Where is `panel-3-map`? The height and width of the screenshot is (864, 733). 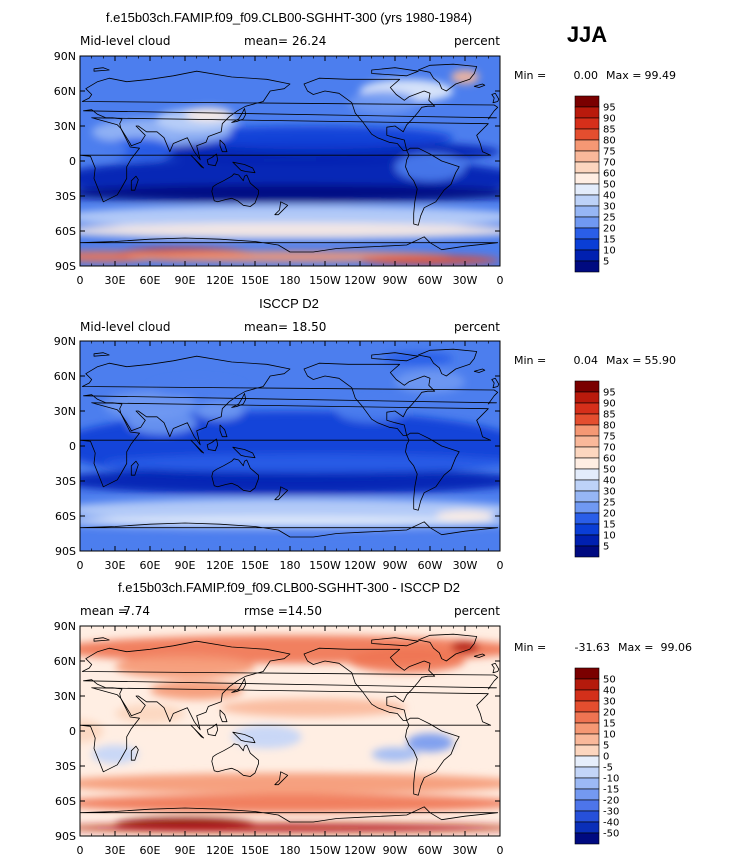 panel-3-map is located at coordinates (290, 731).